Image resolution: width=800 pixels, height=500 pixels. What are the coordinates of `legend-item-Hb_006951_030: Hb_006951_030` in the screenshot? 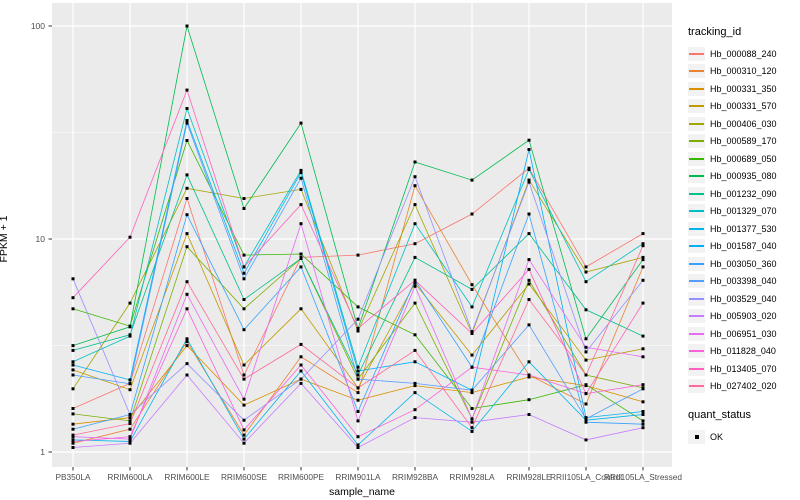 It's located at (744, 334).